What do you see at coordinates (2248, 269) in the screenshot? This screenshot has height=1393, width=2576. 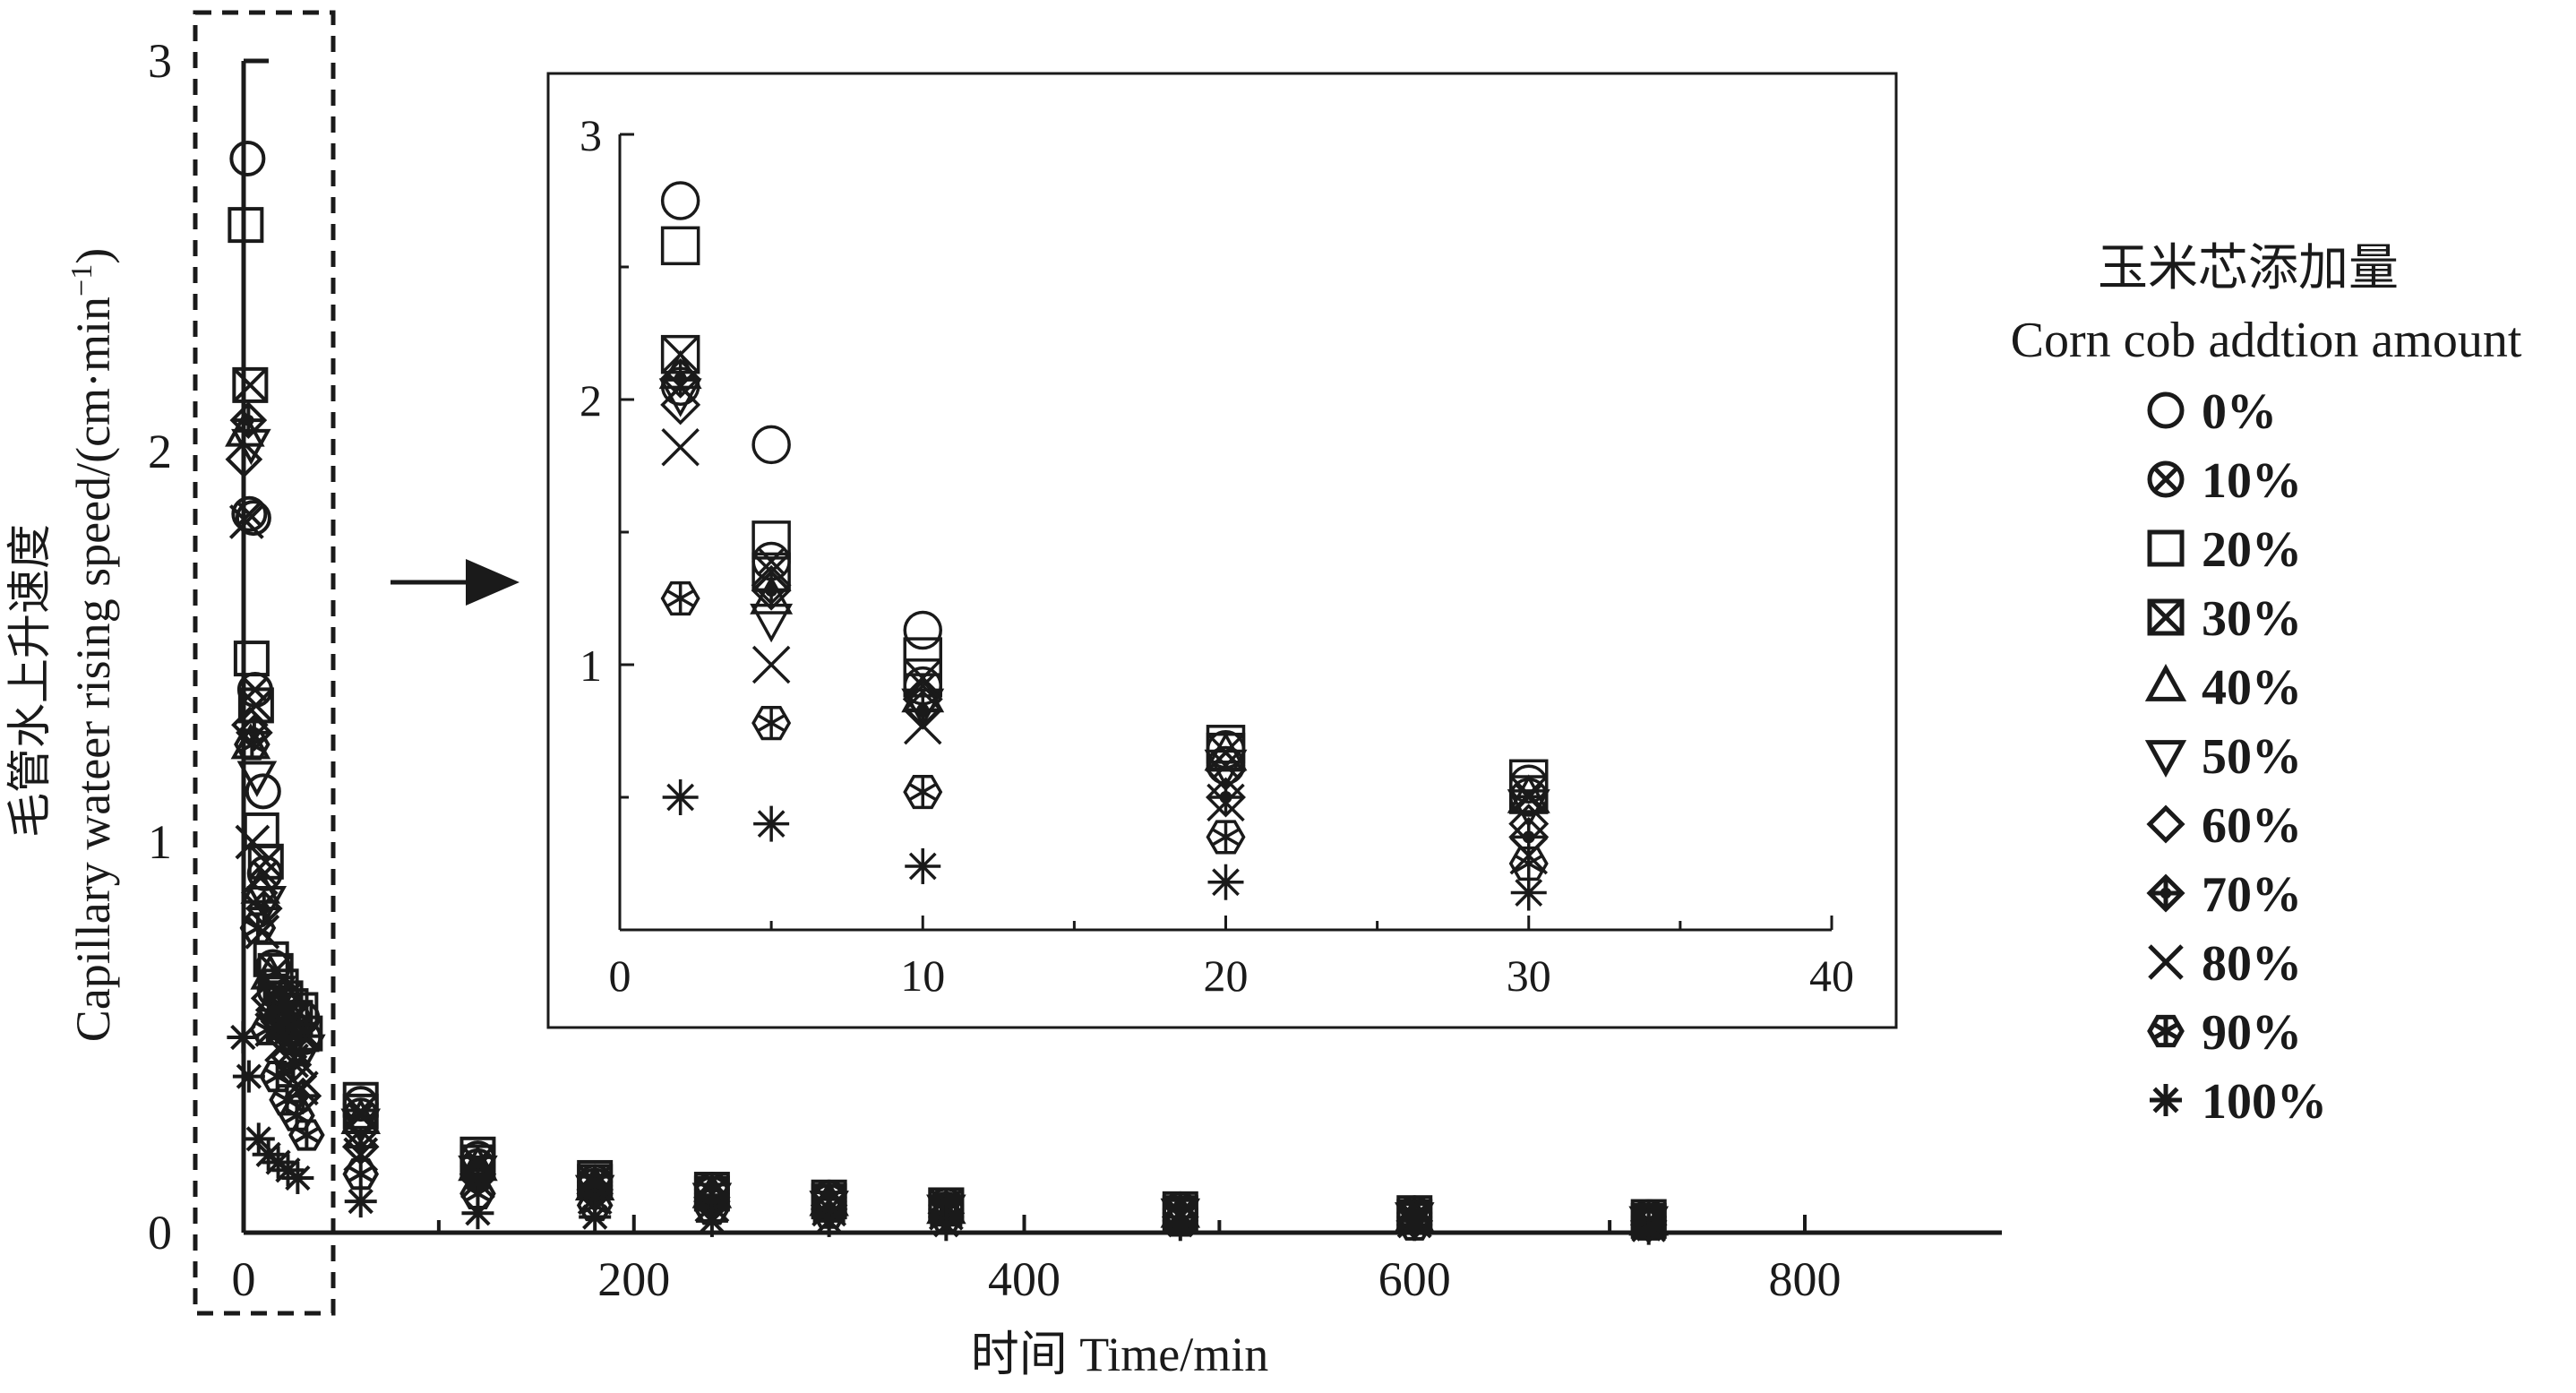 I see `legend-title-cn: 玉米芯添加量` at bounding box center [2248, 269].